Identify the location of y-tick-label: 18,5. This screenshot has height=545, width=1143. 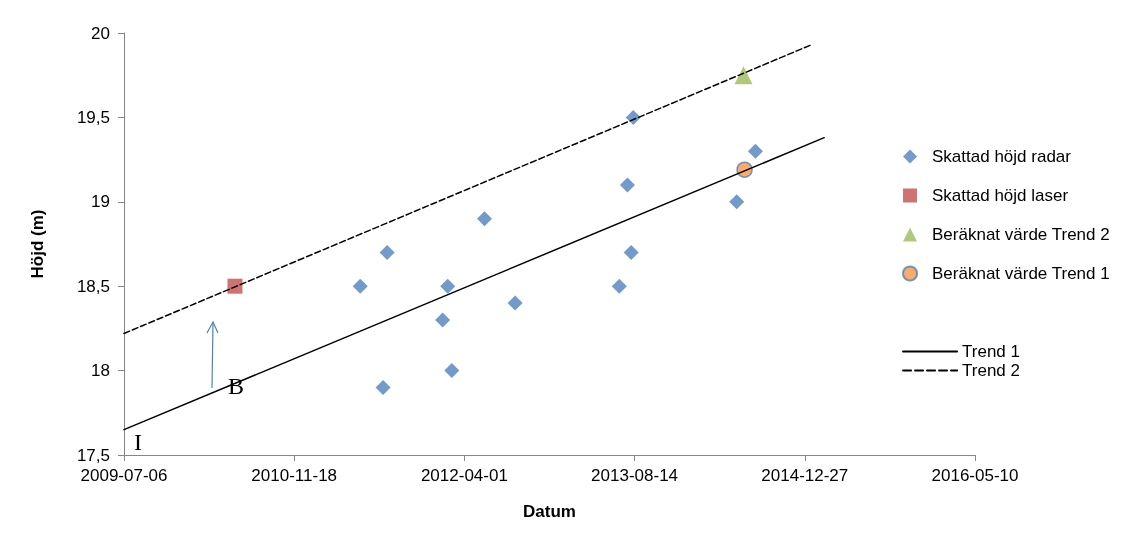
(93, 286).